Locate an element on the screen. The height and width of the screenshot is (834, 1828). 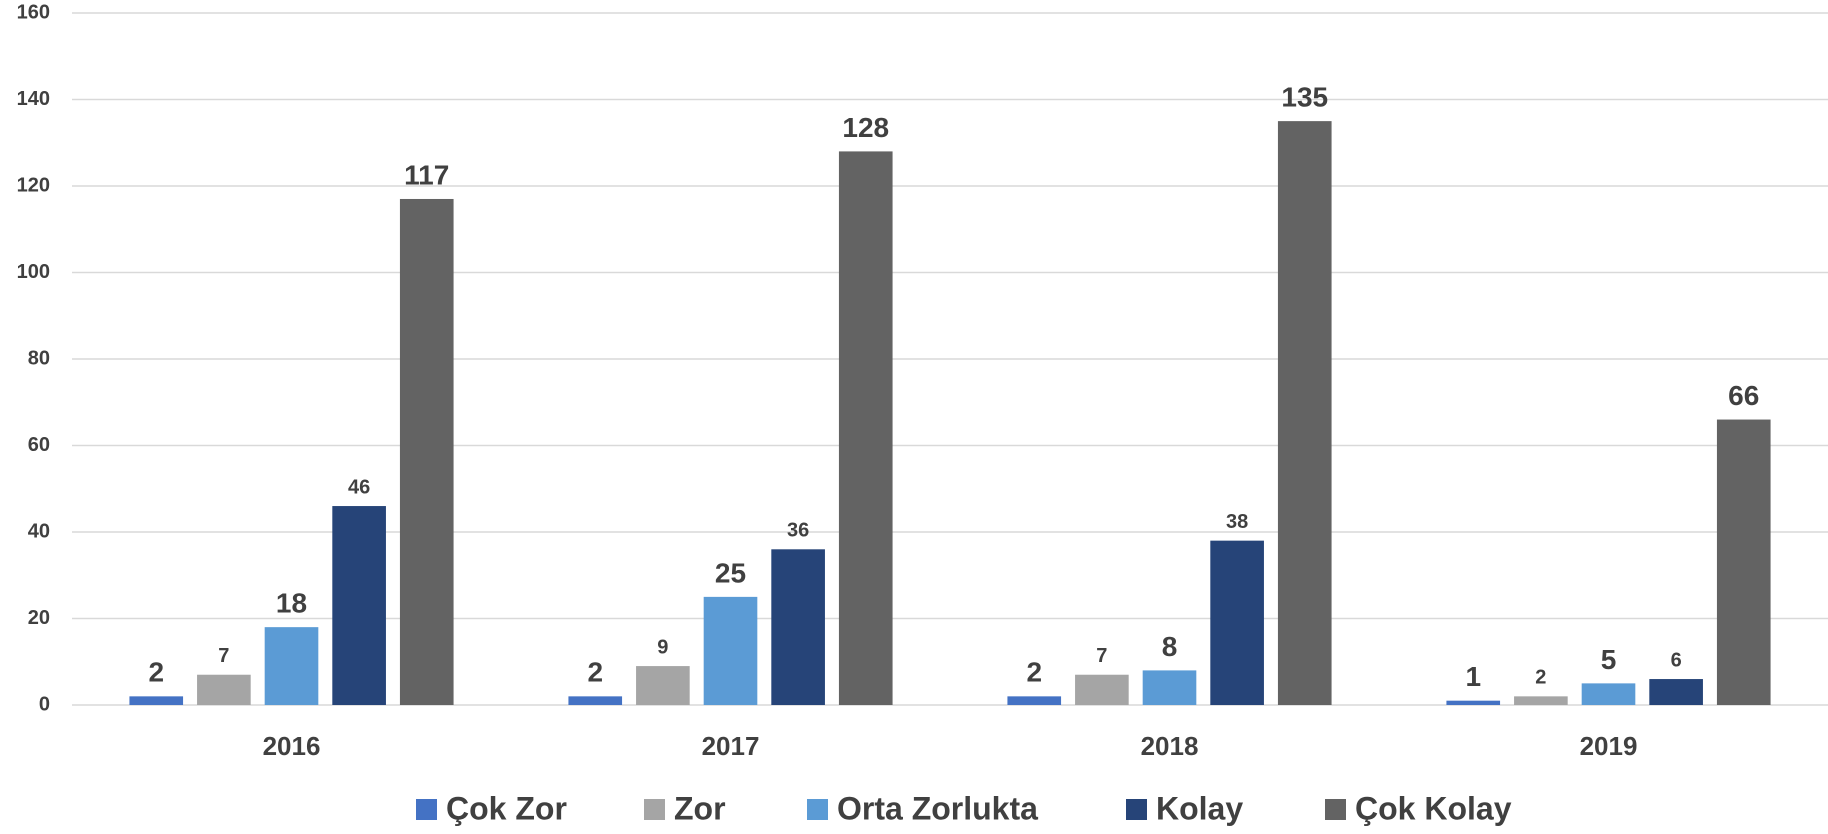
data-label: 25 is located at coordinates (730, 572).